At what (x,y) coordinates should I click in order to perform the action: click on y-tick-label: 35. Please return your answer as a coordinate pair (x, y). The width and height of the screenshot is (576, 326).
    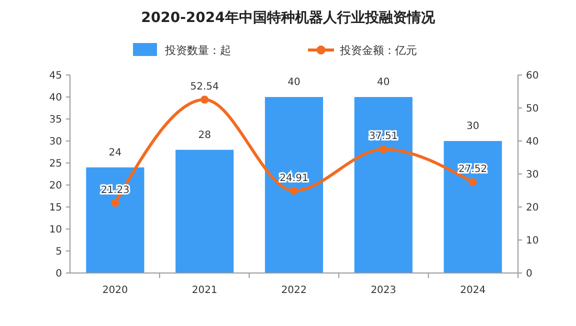
    Looking at the image, I should click on (55, 120).